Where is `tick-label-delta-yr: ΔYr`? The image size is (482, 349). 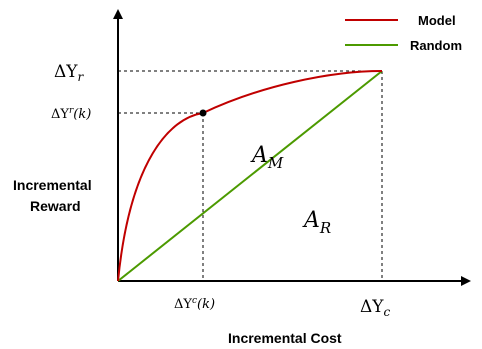 tick-label-delta-yr: ΔYr is located at coordinates (69, 73).